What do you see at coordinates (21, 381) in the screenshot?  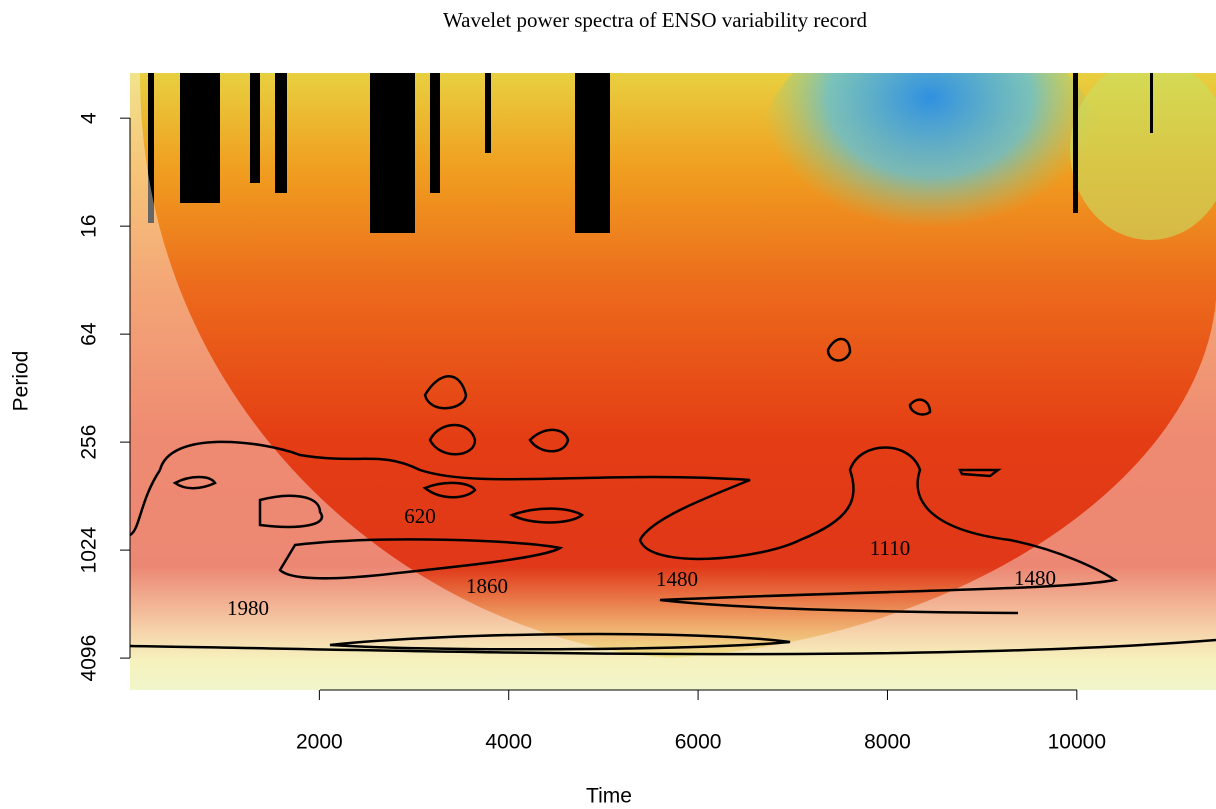 I see `y-axis-label: Period` at bounding box center [21, 381].